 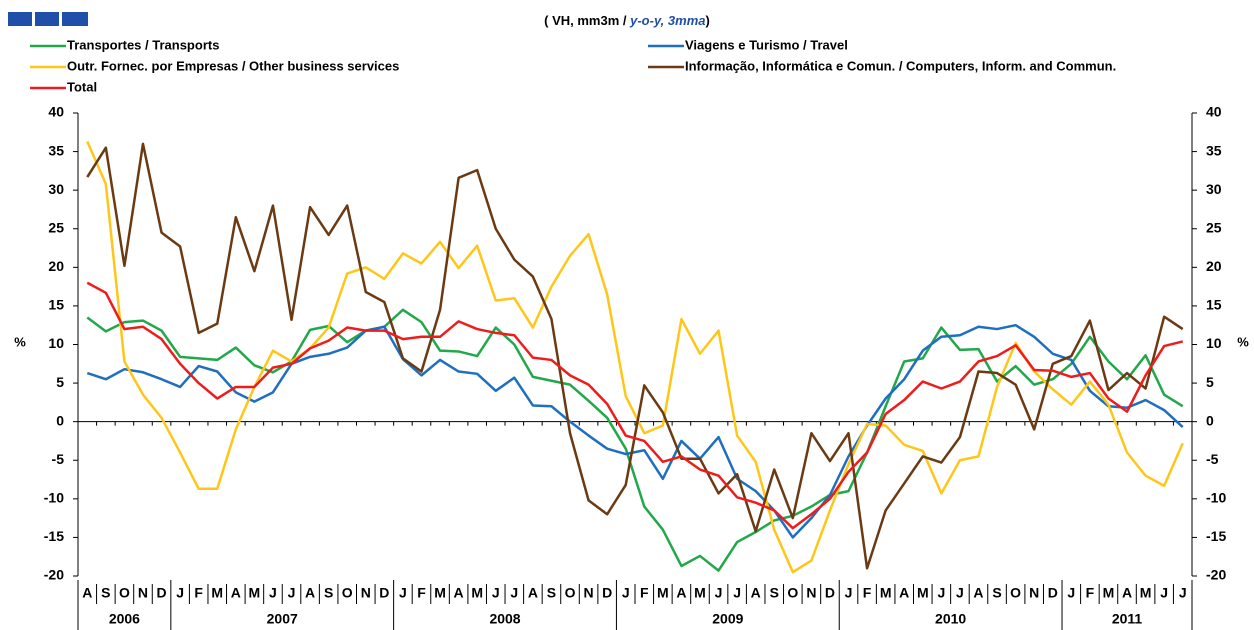 I want to click on legend-label: Transportes / Transports, so click(x=143, y=44).